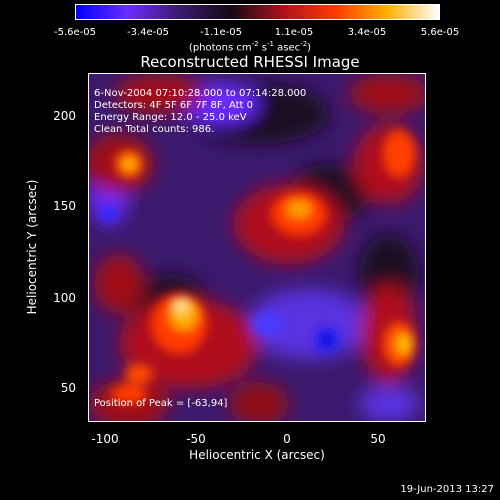 This screenshot has height=500, width=500. What do you see at coordinates (105, 439) in the screenshot?
I see `x-tick-label: -100` at bounding box center [105, 439].